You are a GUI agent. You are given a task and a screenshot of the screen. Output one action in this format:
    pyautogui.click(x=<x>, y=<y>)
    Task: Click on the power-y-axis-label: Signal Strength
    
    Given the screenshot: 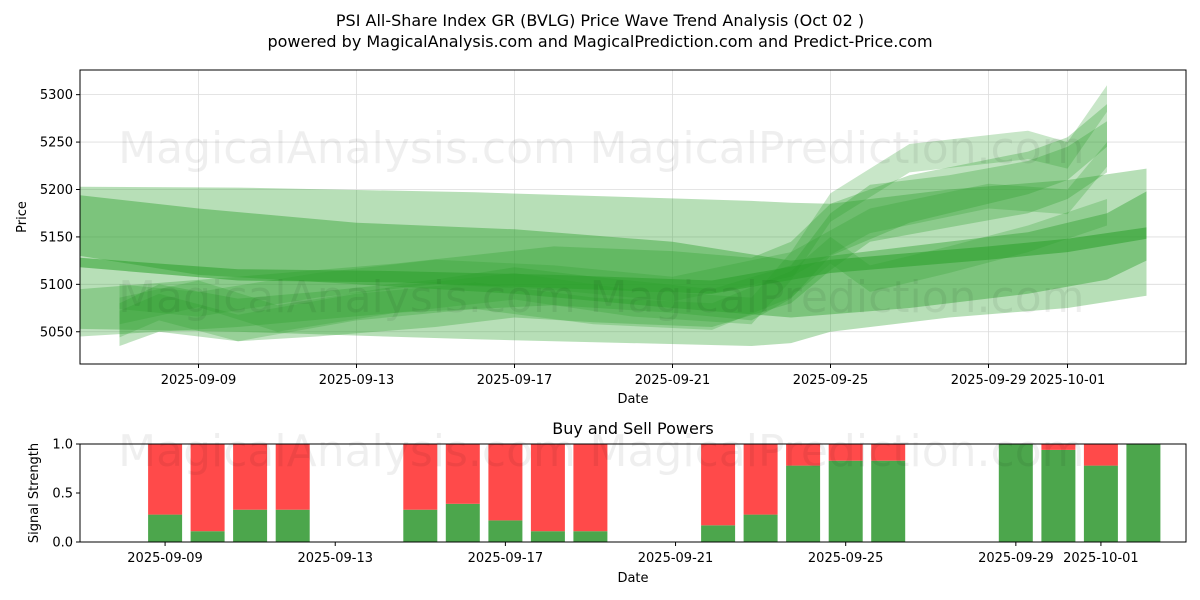 What is the action you would take?
    pyautogui.click(x=34, y=493)
    